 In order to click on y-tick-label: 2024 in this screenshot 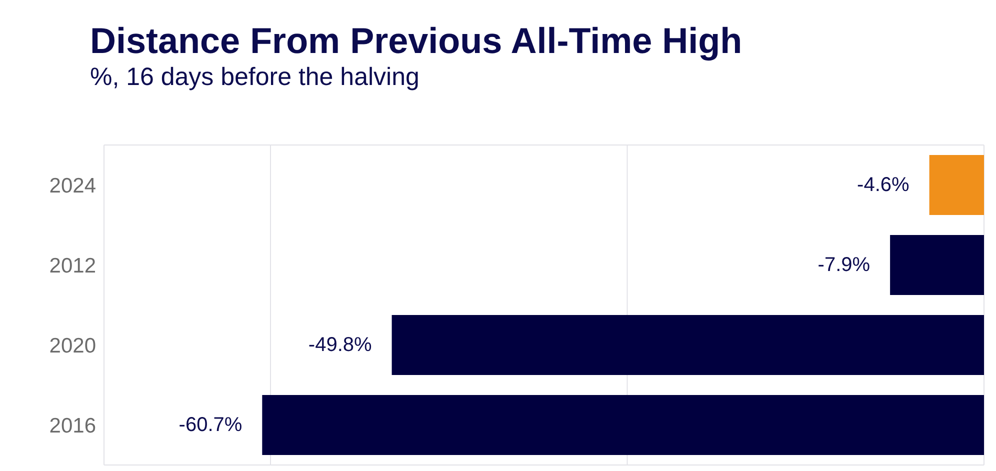, I will do `click(72, 186)`.